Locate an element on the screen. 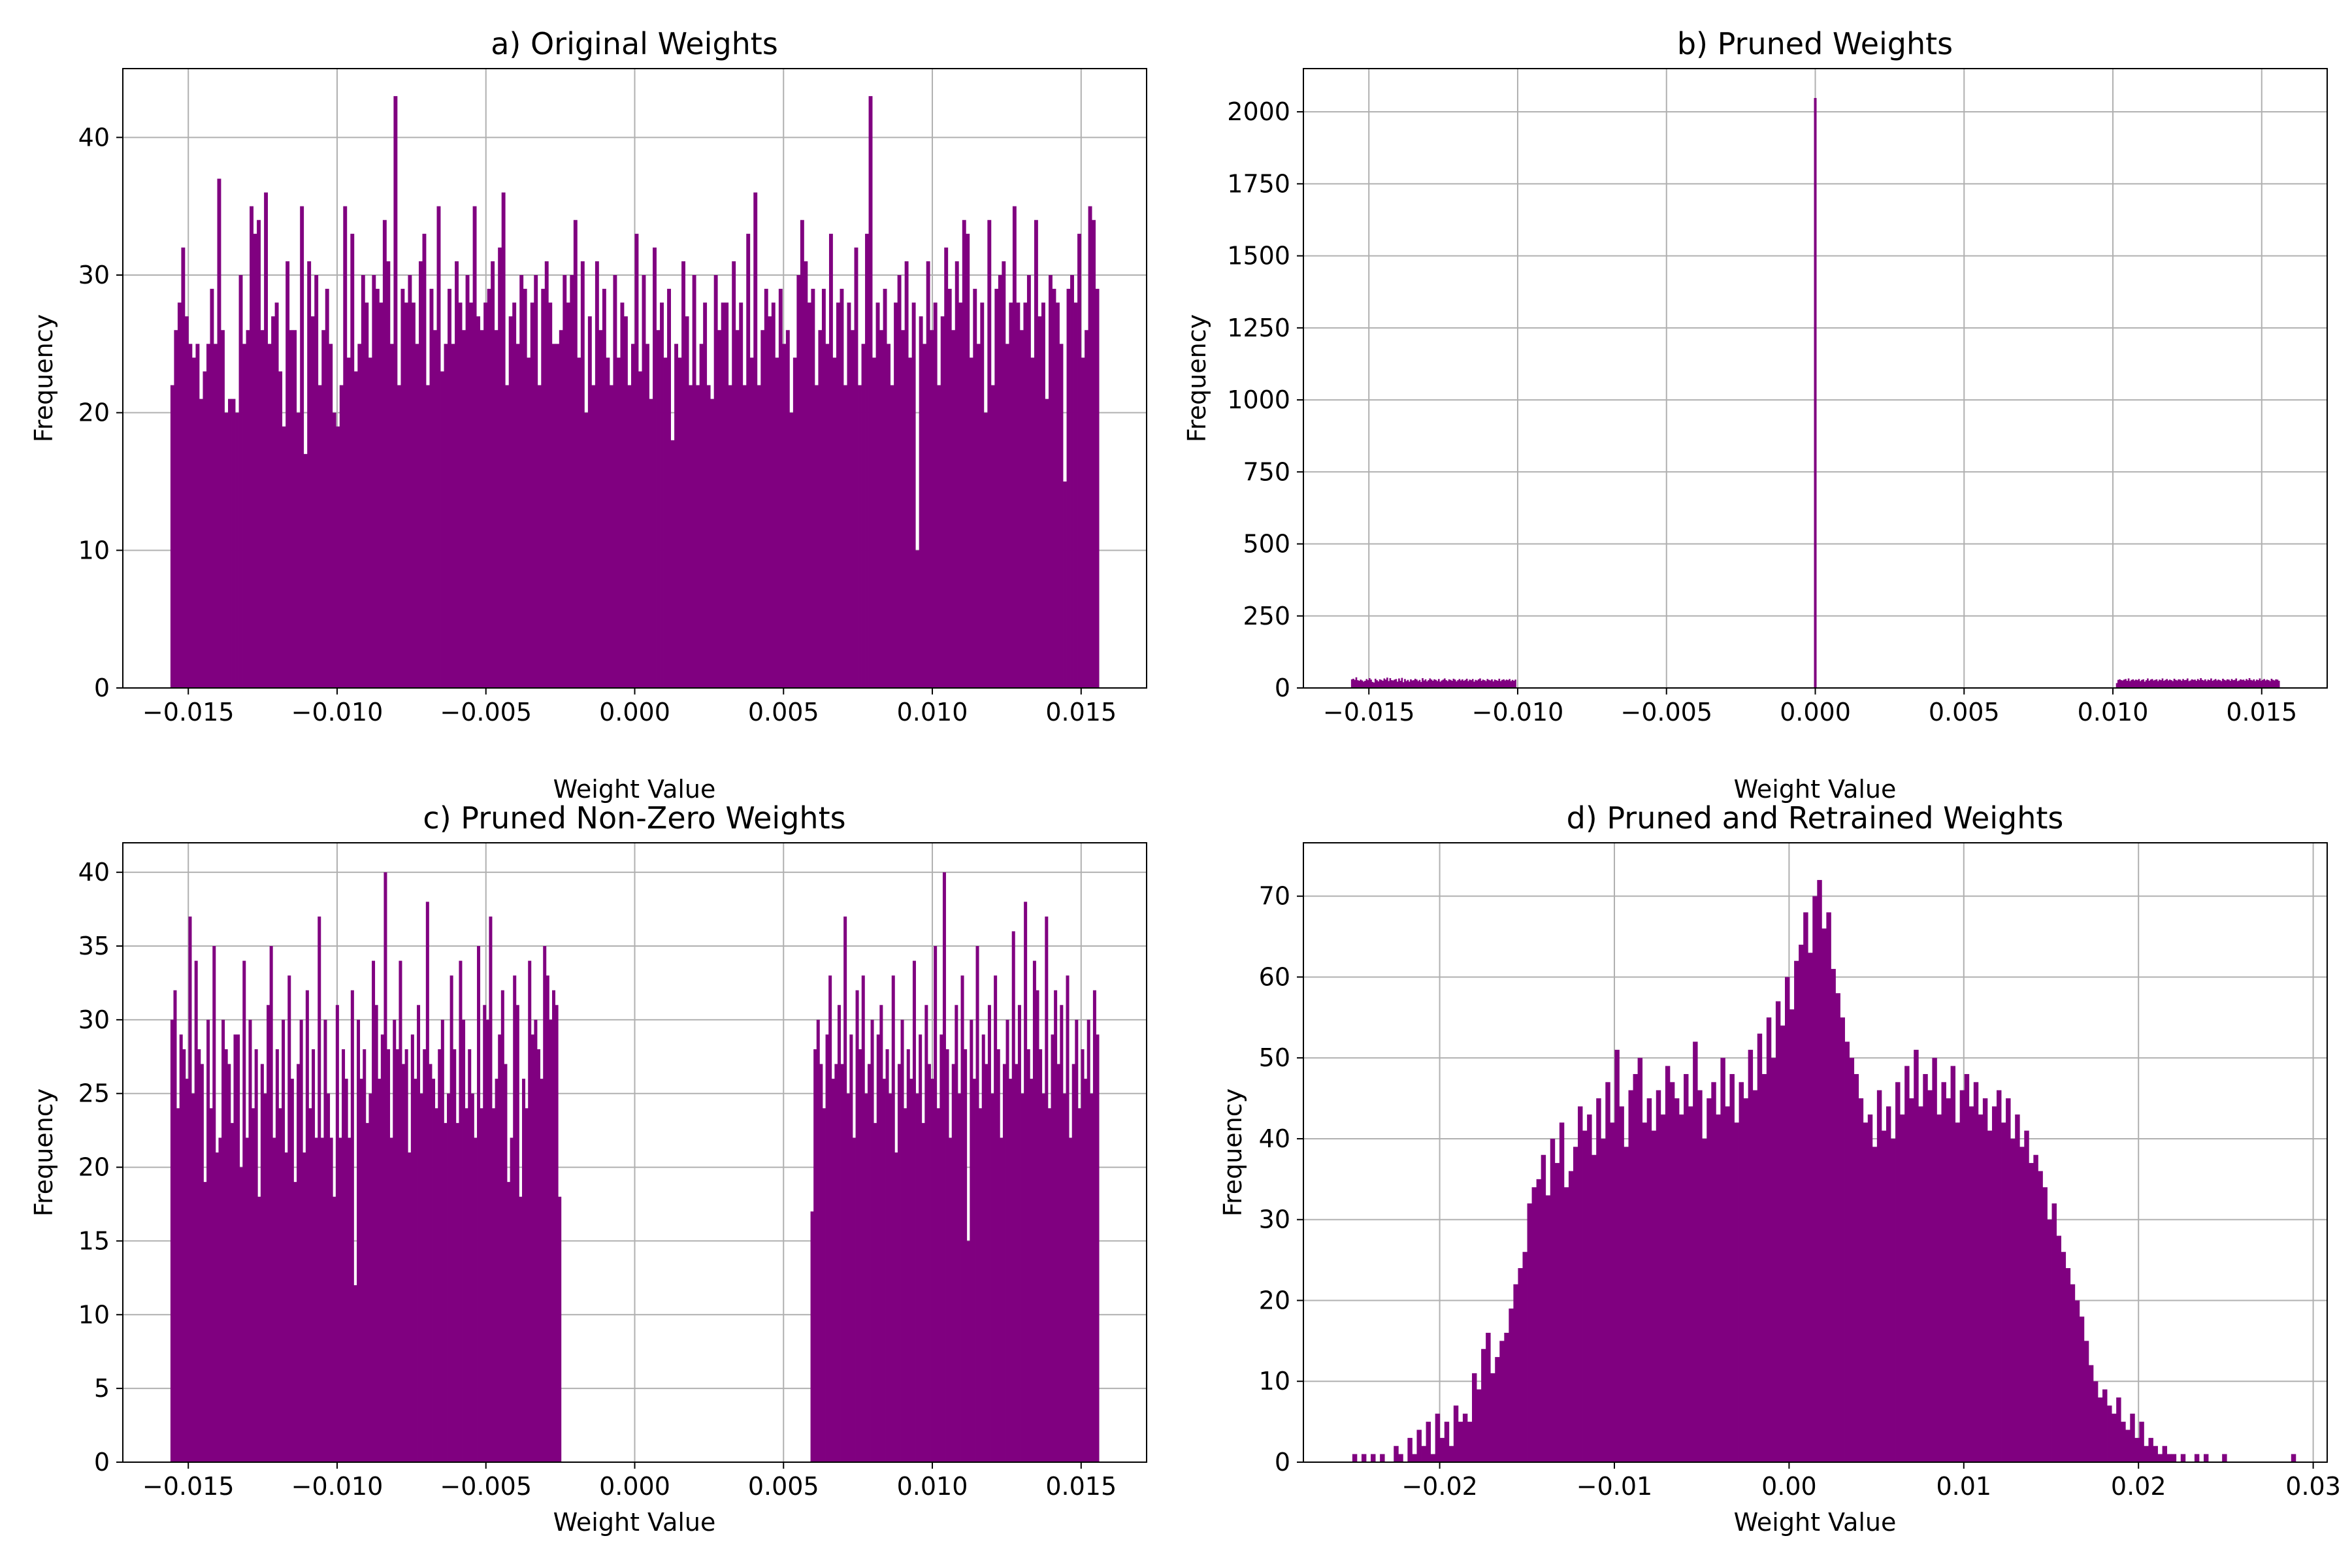 Image resolution: width=2352 pixels, height=1568 pixels. x-tick-label: 0.005 is located at coordinates (1964, 712).